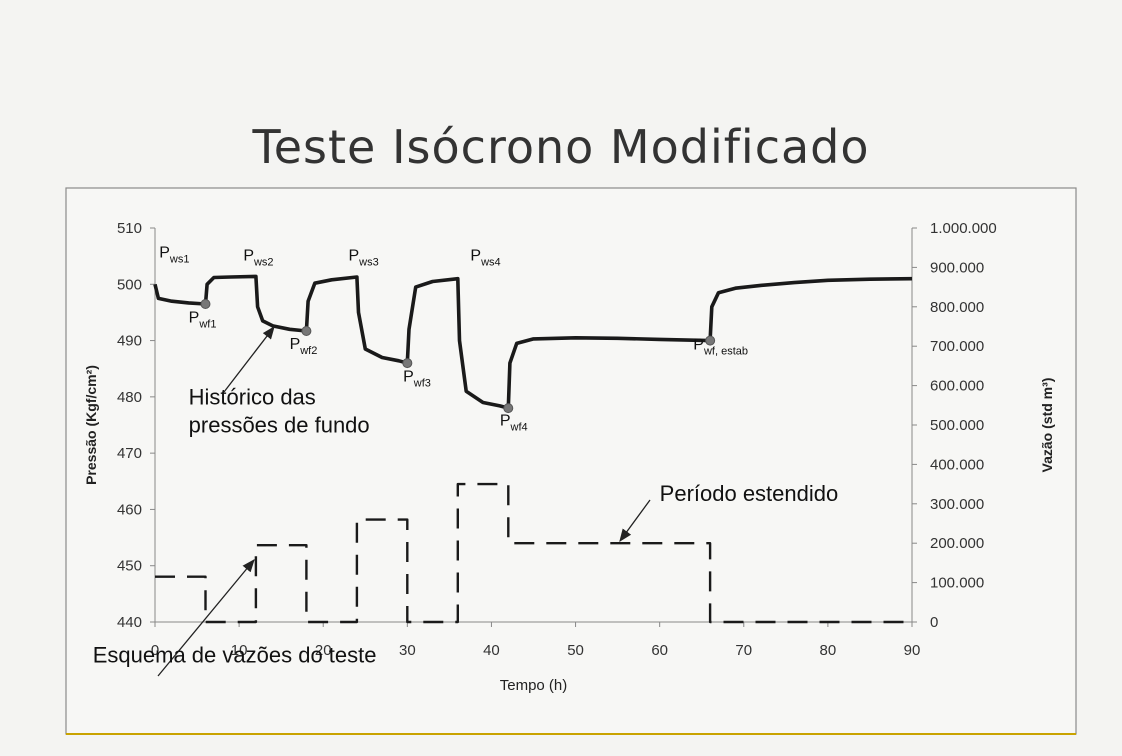 This screenshot has height=756, width=1122. What do you see at coordinates (129, 509) in the screenshot?
I see `y-tick-label: 460` at bounding box center [129, 509].